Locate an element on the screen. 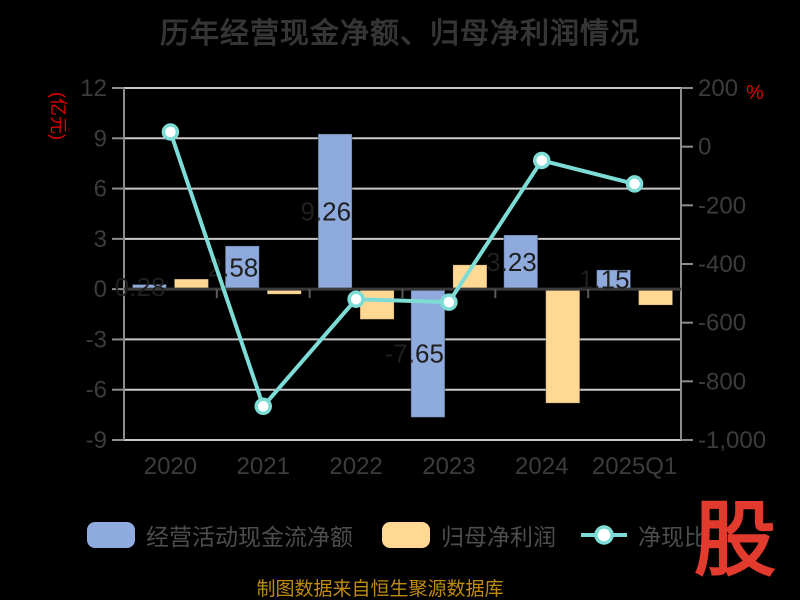 The width and height of the screenshot is (800, 600). x-axis-category-label: 2025Q1 is located at coordinates (634, 466).